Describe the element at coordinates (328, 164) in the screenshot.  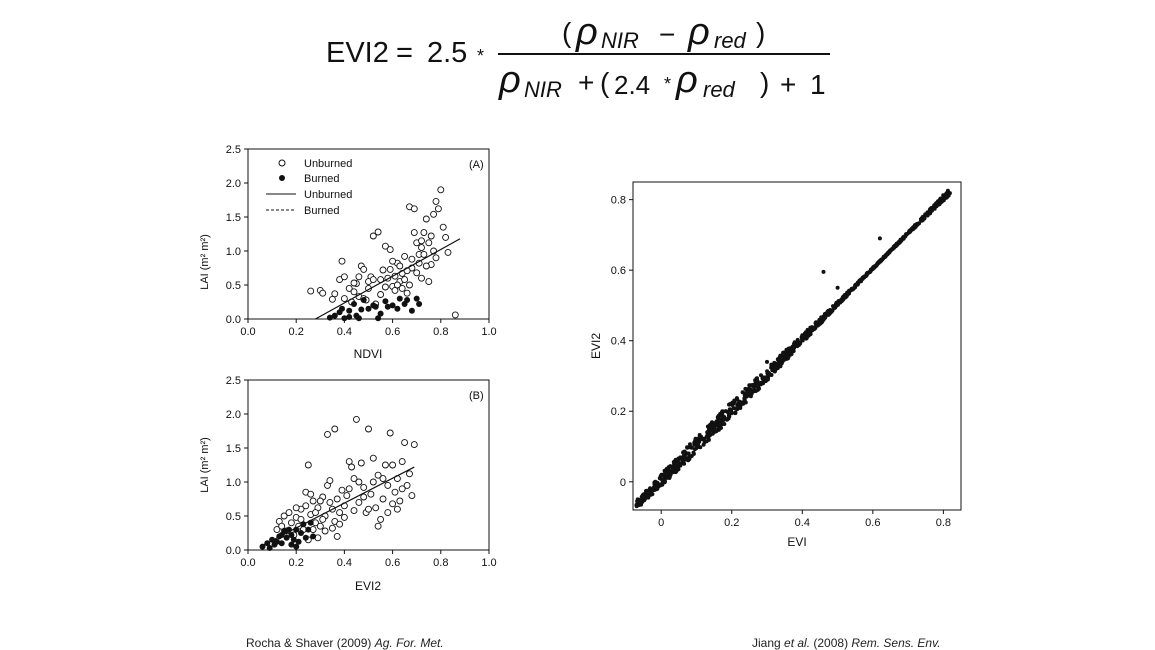
I see `legend-label-unburned: Unburned` at that location.